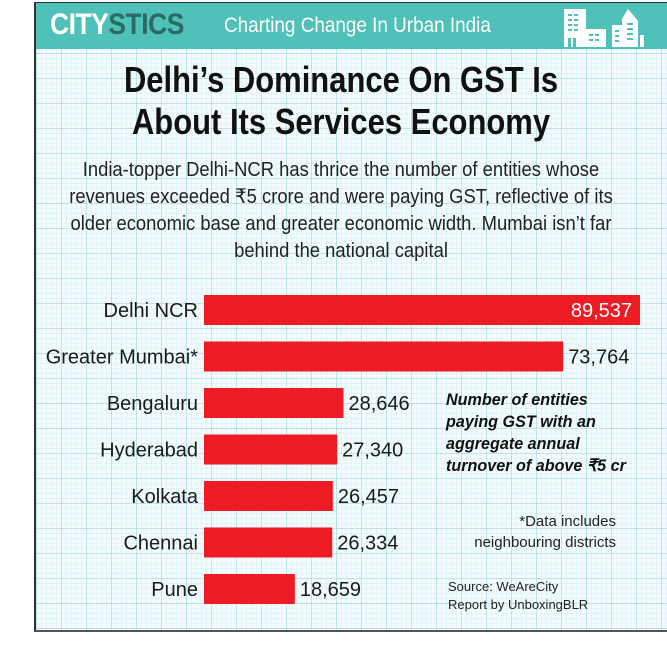 This screenshot has width=667, height=650. What do you see at coordinates (518, 595) in the screenshot?
I see `source-credit: Source: WeAreCity Report by UnboxingBLR` at bounding box center [518, 595].